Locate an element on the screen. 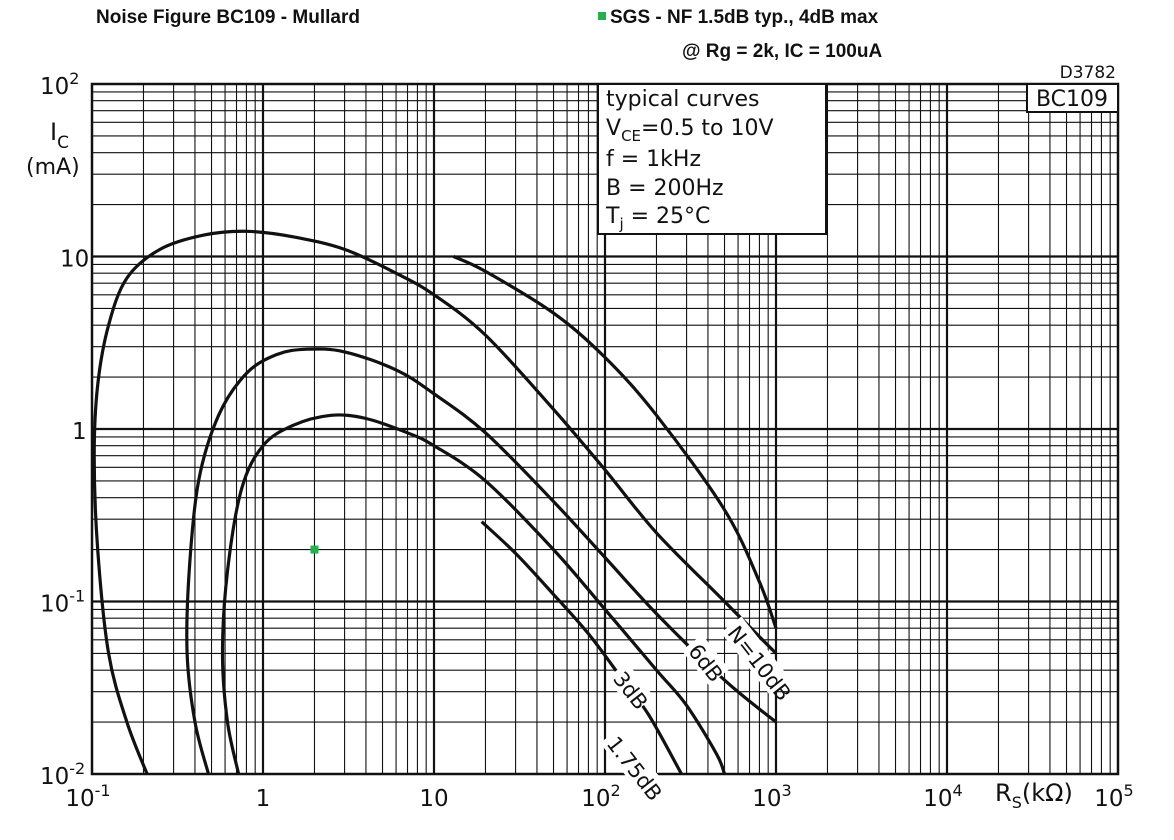 This screenshot has height=840, width=1174. sgs-note-line1: SGS - NF 1.5dB typ., 4dB max is located at coordinates (738, 18).